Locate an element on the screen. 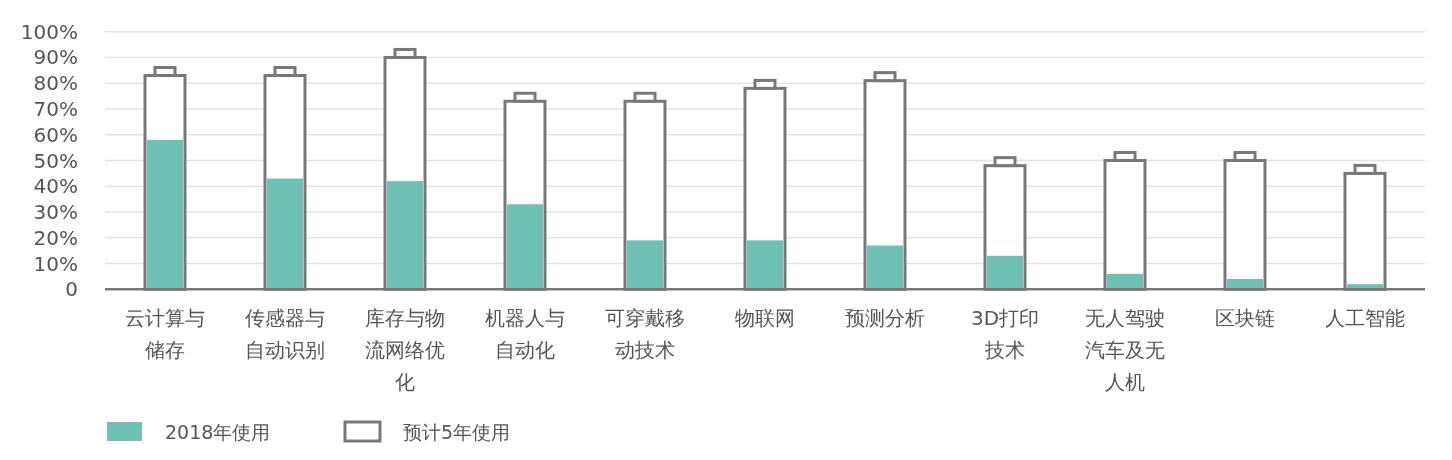 Image resolution: width=1452 pixels, height=460 pixels. legend-label: 2018年使用 is located at coordinates (218, 432).